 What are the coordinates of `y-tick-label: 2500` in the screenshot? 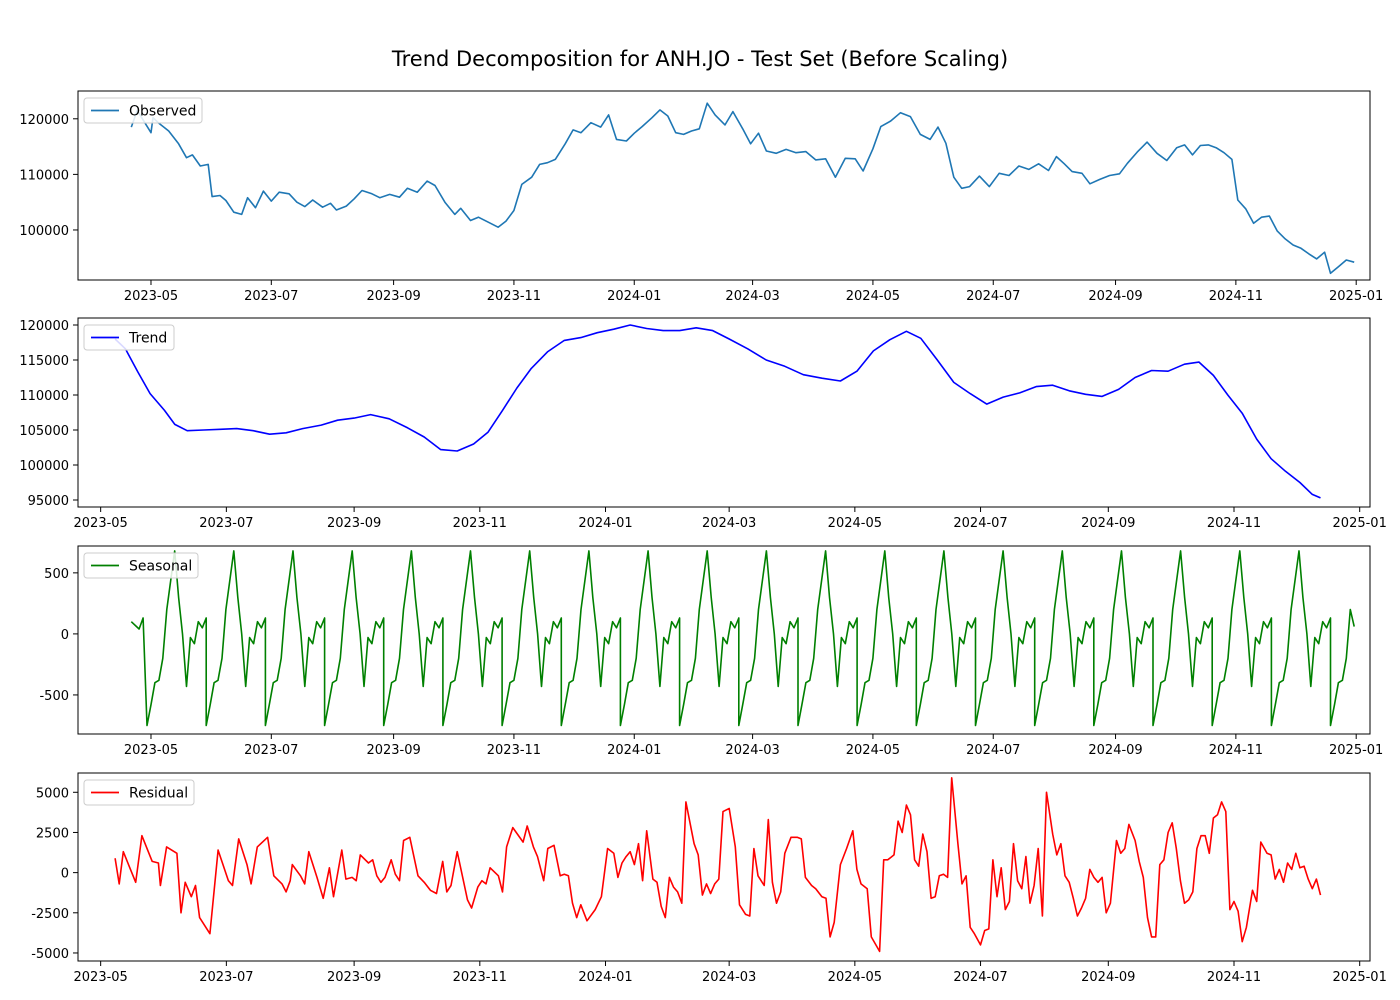 It's located at (52, 833).